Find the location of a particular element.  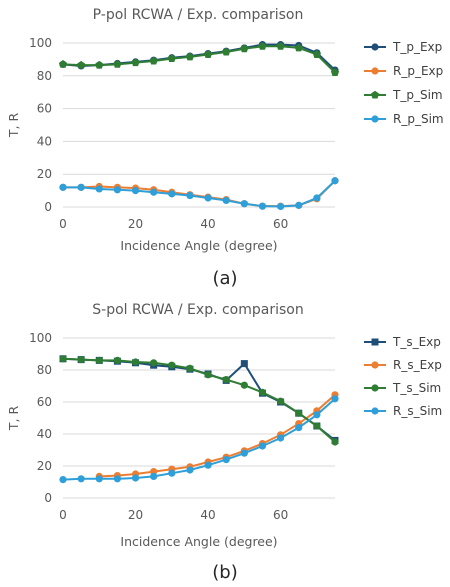

legend-label: T_s_Sim is located at coordinates (416, 388).